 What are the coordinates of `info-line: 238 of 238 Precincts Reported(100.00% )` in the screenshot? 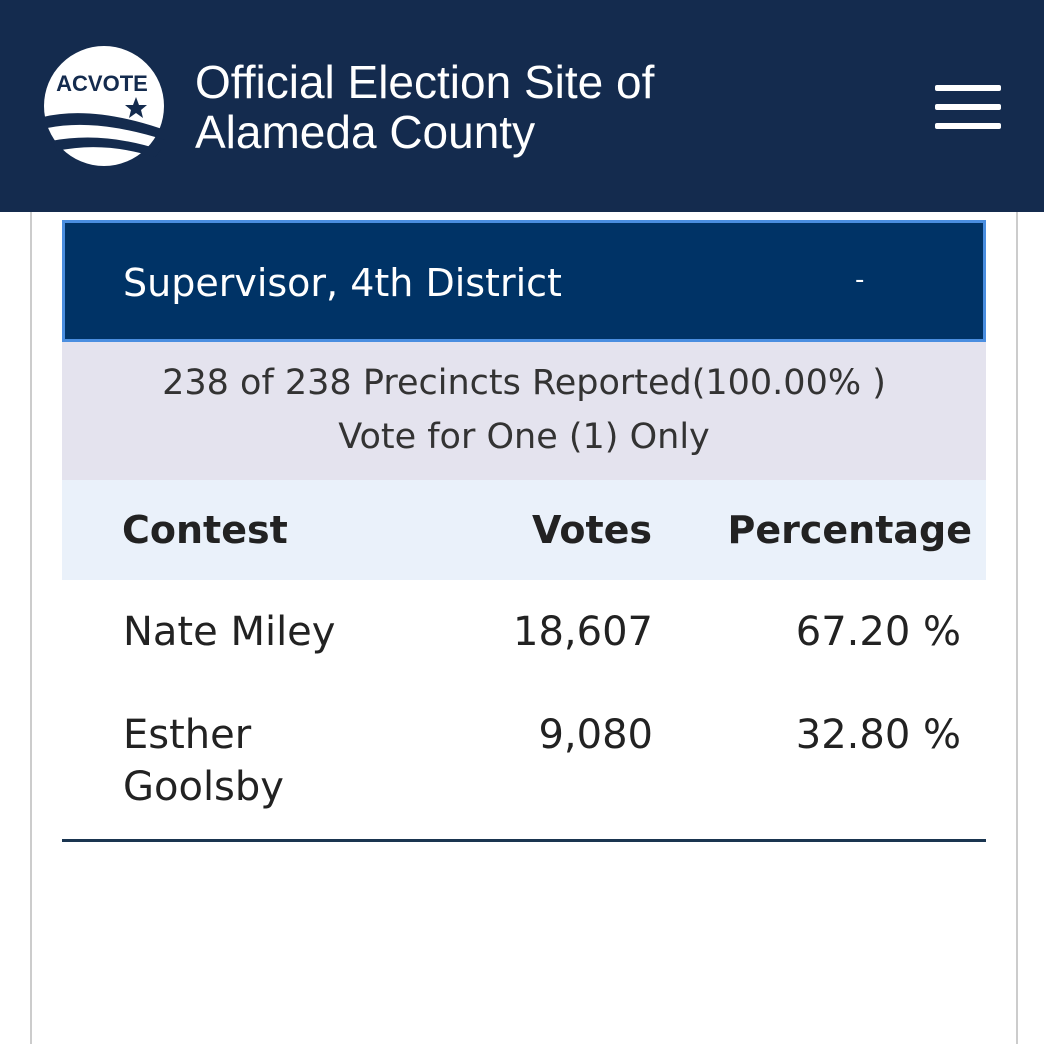 It's located at (524, 383).